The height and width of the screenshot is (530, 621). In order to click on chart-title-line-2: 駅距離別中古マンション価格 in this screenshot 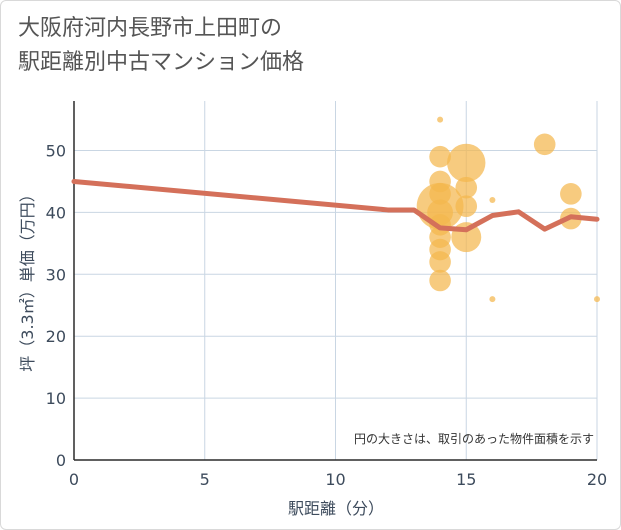, I will do `click(161, 62)`.